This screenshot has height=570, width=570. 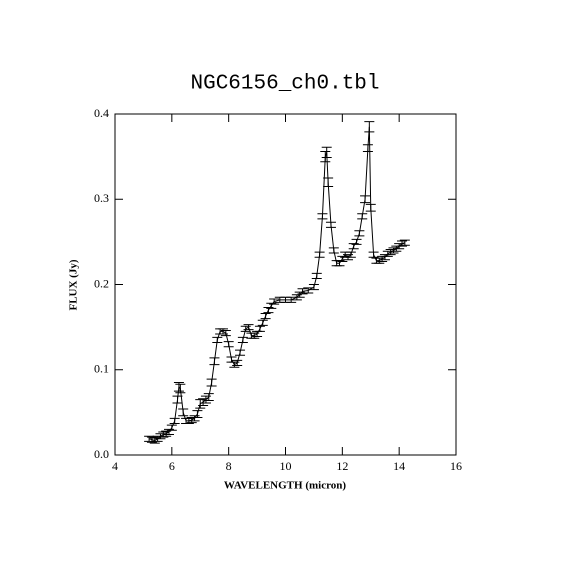 I want to click on y-axis-label: FLUX (Jy), so click(x=74, y=284).